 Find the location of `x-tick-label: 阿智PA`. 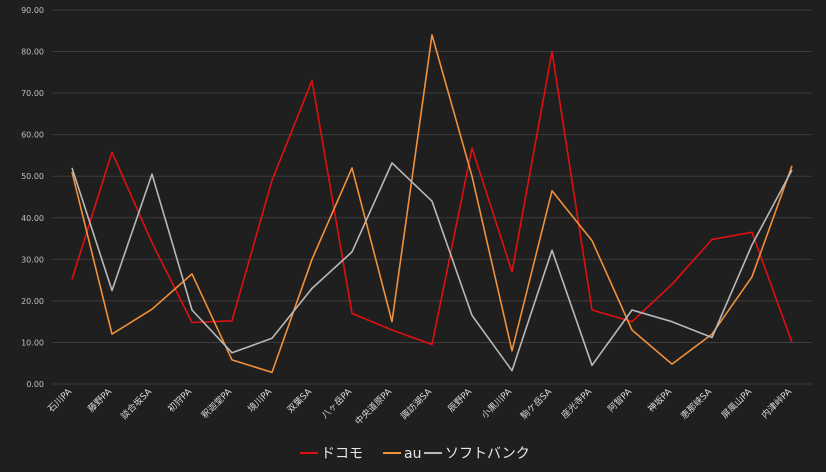

x-tick-label: 阿智PA is located at coordinates (620, 400).